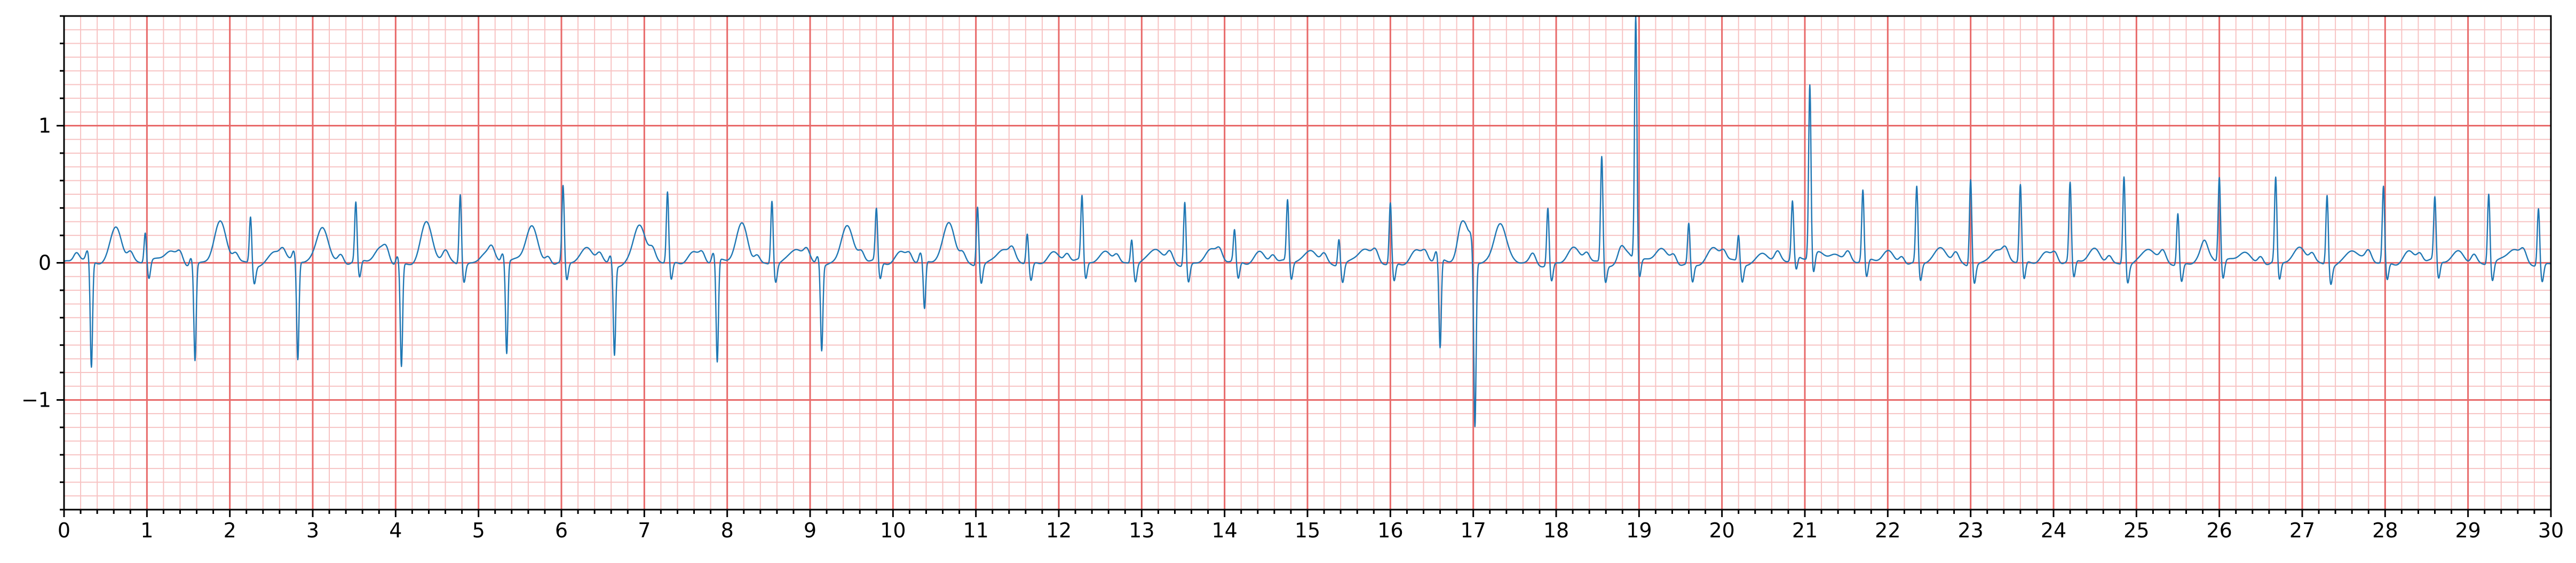 This screenshot has height=563, width=2576. I want to click on x-tick-label: 3, so click(312, 530).